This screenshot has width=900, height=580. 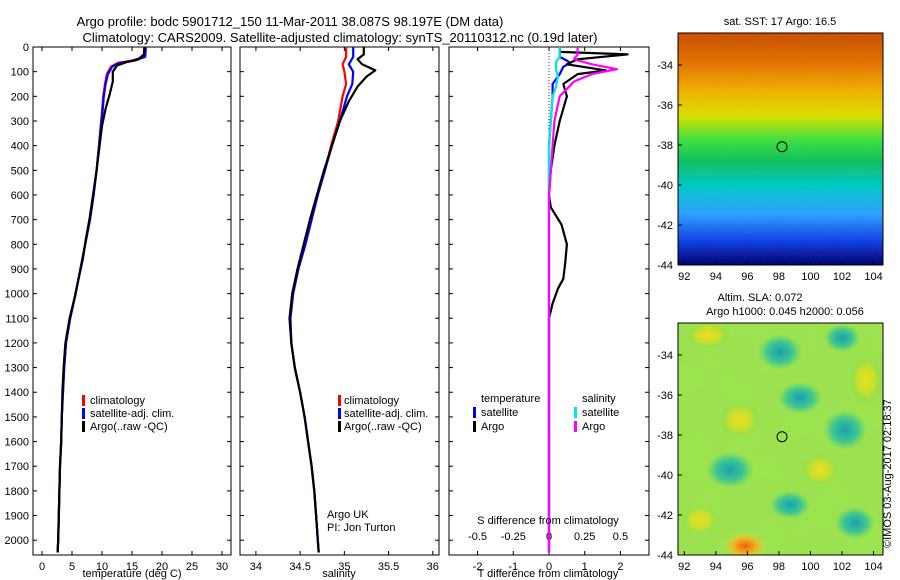 What do you see at coordinates (779, 567) in the screenshot?
I see `map-x-tick-label: 98` at bounding box center [779, 567].